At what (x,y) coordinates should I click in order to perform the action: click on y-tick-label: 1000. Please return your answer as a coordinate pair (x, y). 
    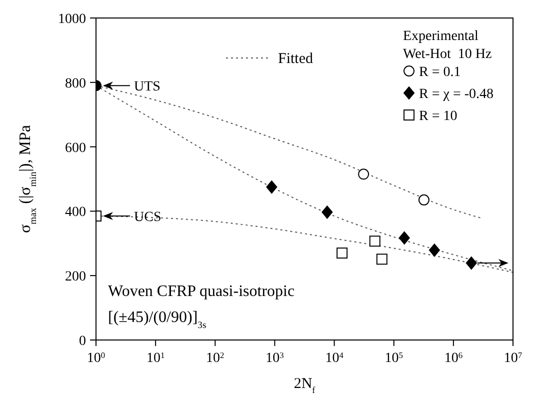
    Looking at the image, I should click on (72, 19).